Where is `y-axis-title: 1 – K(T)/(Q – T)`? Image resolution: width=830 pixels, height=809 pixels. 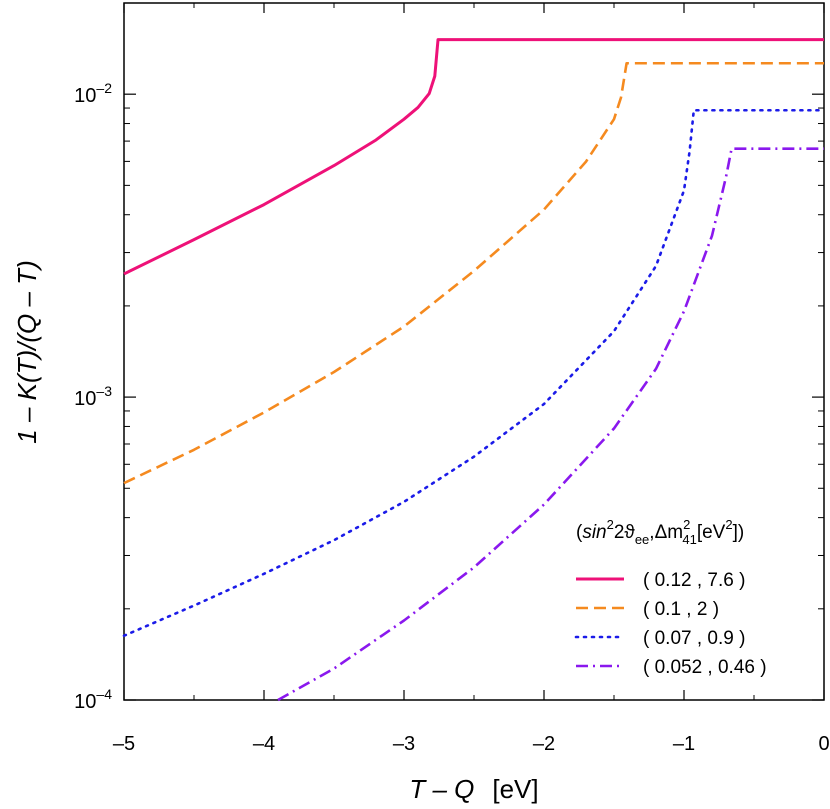
y-axis-title: 1 – K(T)/(Q – T) is located at coordinates (27, 351).